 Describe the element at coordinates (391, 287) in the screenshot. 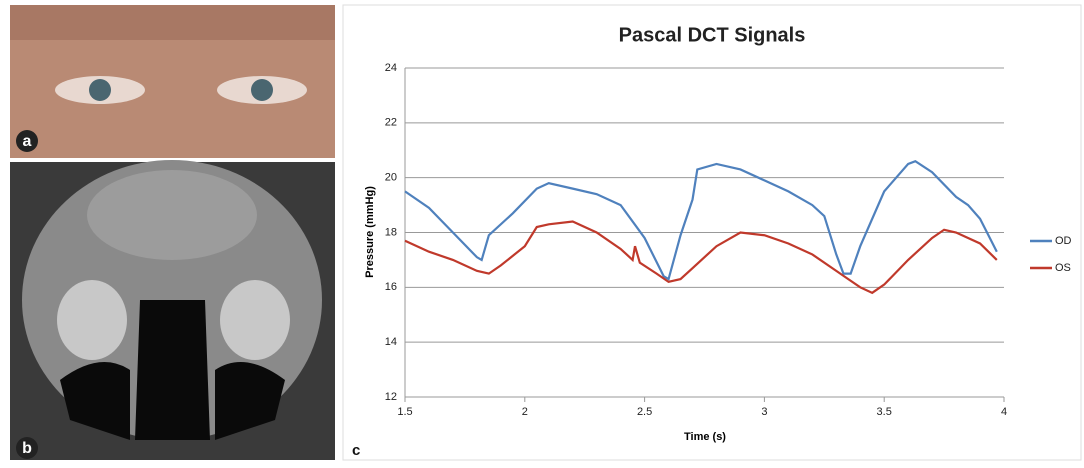

I see `y-tick-label: 16` at that location.